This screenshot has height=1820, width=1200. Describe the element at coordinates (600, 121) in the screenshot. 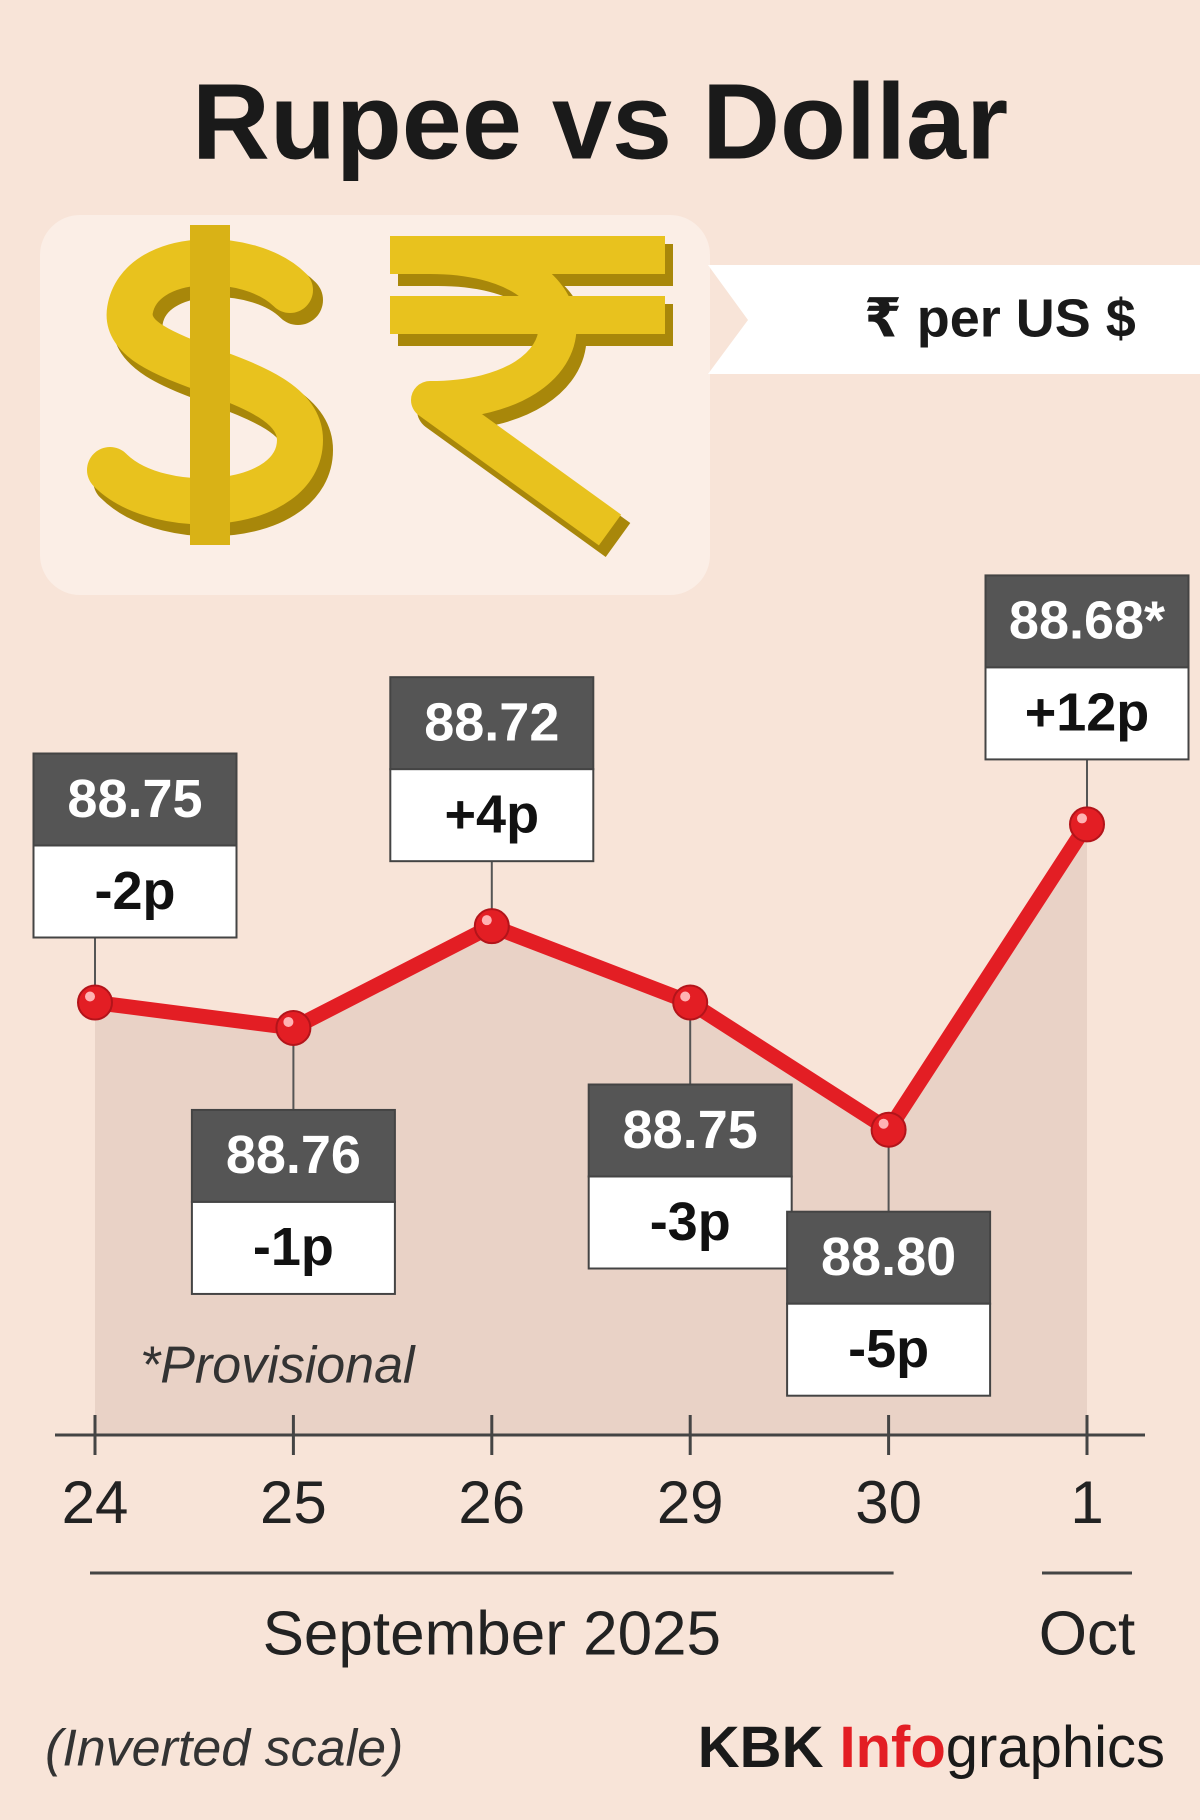

I see `chart-title: Rupee vs Dollar` at that location.